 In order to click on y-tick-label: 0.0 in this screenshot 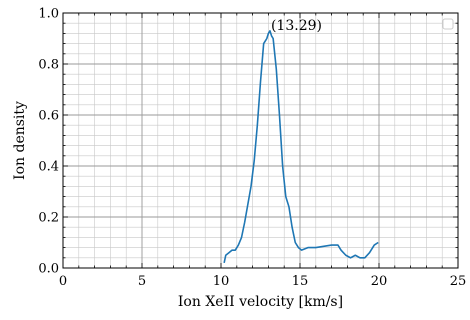, I will do `click(48, 269)`.